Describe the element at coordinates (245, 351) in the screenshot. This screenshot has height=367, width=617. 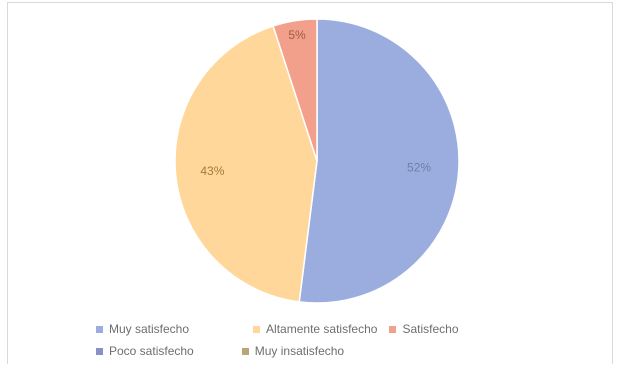
I see `legend-swatch-muy-insatisfecho` at that location.